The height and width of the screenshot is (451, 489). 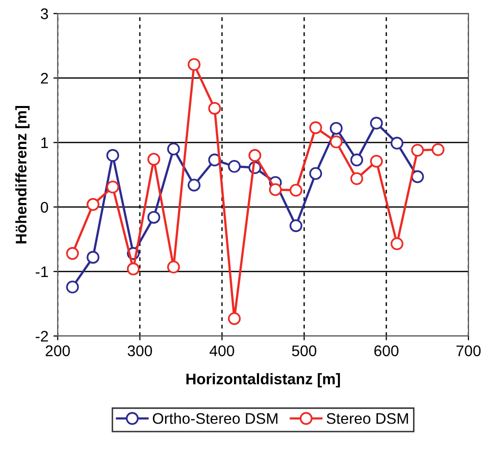 What do you see at coordinates (304, 350) in the screenshot?
I see `x-tick-label: 500` at bounding box center [304, 350].